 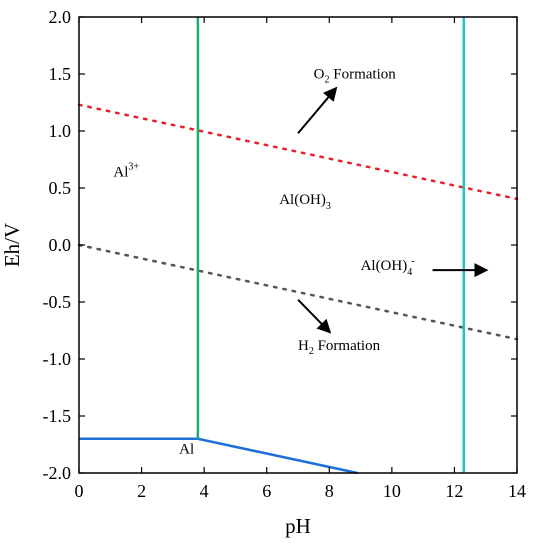 What do you see at coordinates (305, 202) in the screenshot?
I see `annotation-aloh3: Al(OH)3` at bounding box center [305, 202].